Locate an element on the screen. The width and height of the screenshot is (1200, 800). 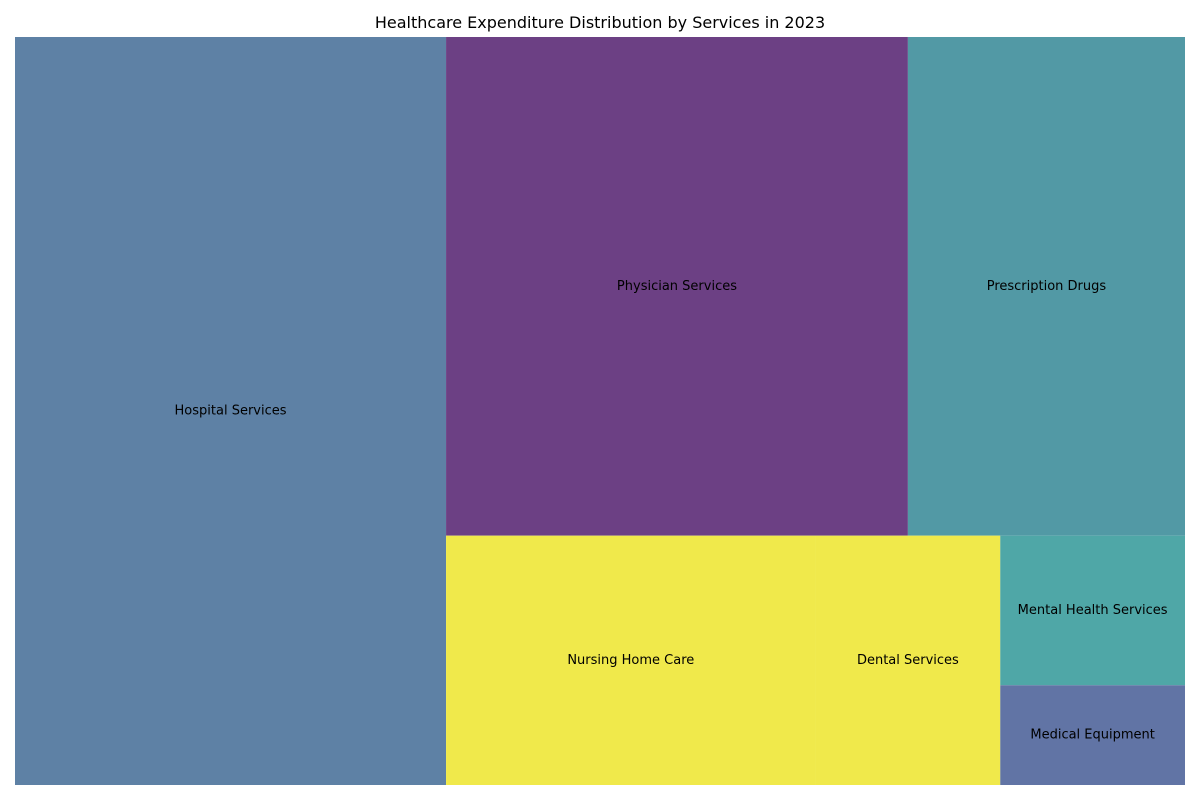
treemap-label-medical-equipment: Medical Equipment is located at coordinates (1092, 735).